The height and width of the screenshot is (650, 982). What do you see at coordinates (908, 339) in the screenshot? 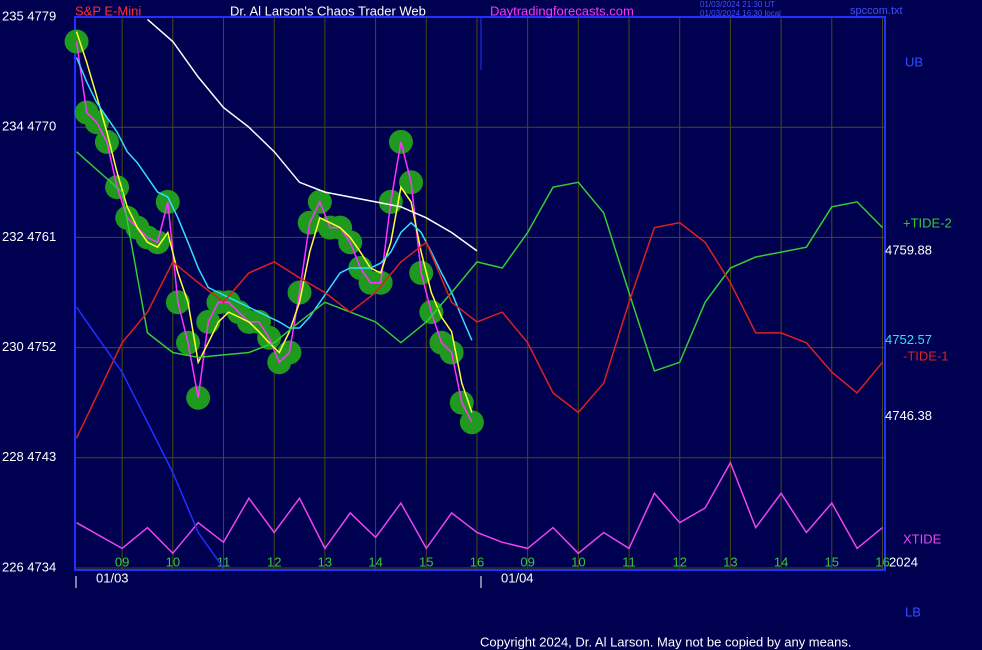
I see `price-label: 4752.57` at bounding box center [908, 339].